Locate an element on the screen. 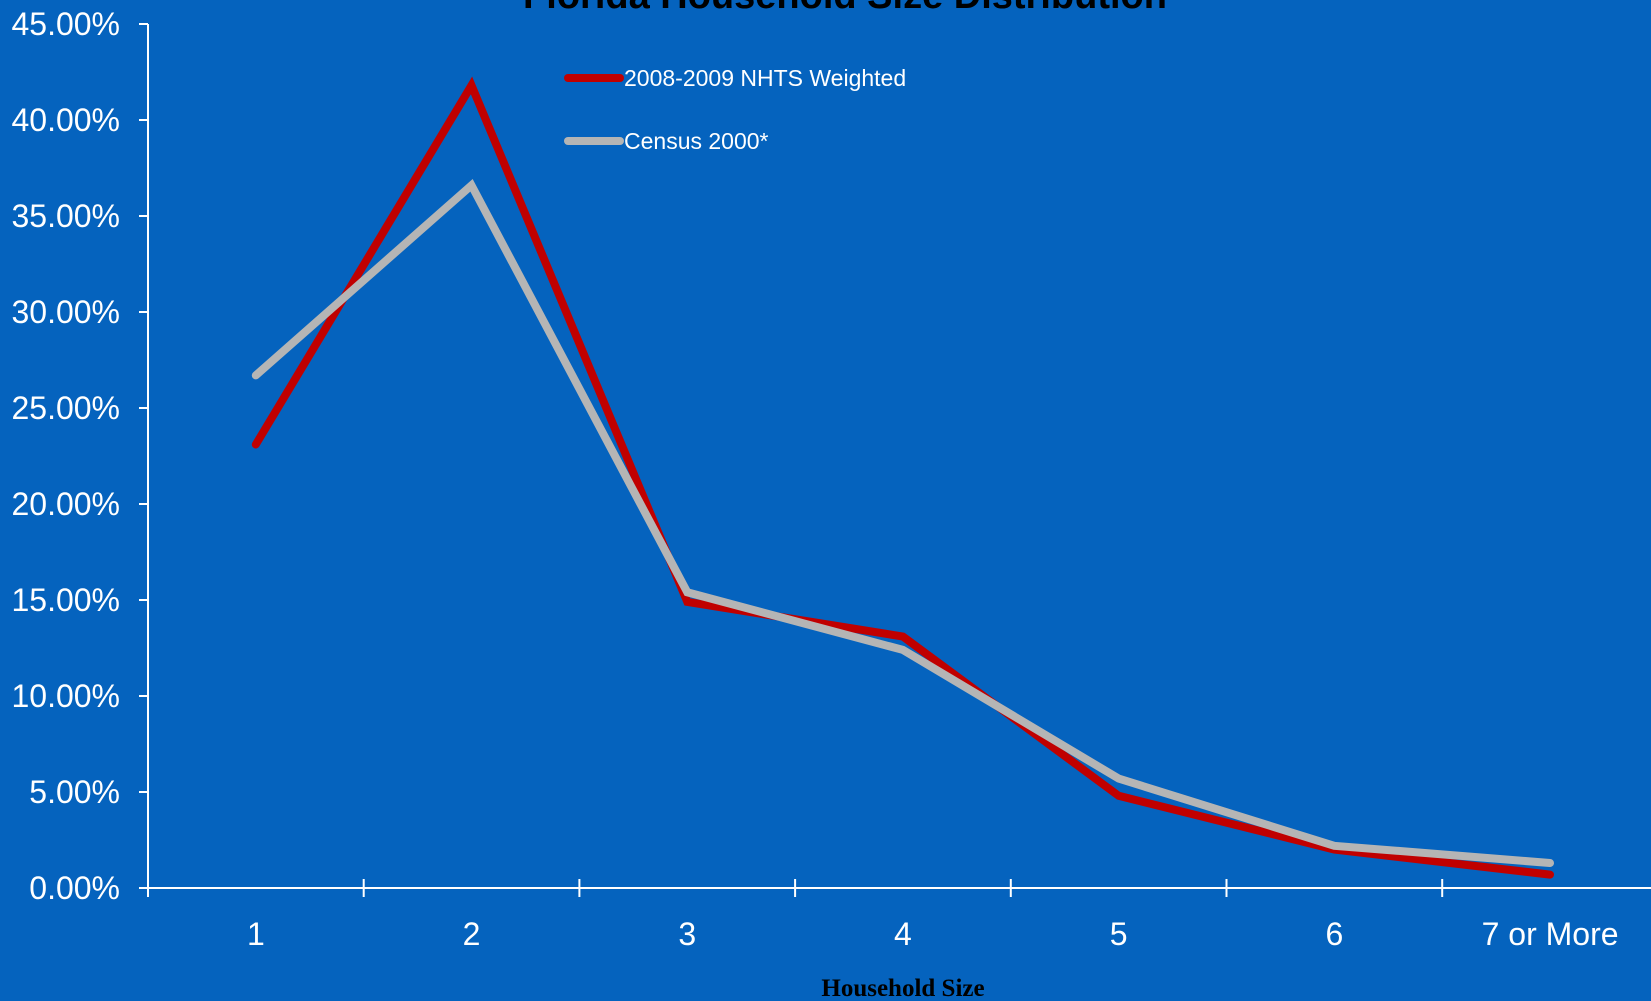  y-tick-label: 25.00% is located at coordinates (65, 408).